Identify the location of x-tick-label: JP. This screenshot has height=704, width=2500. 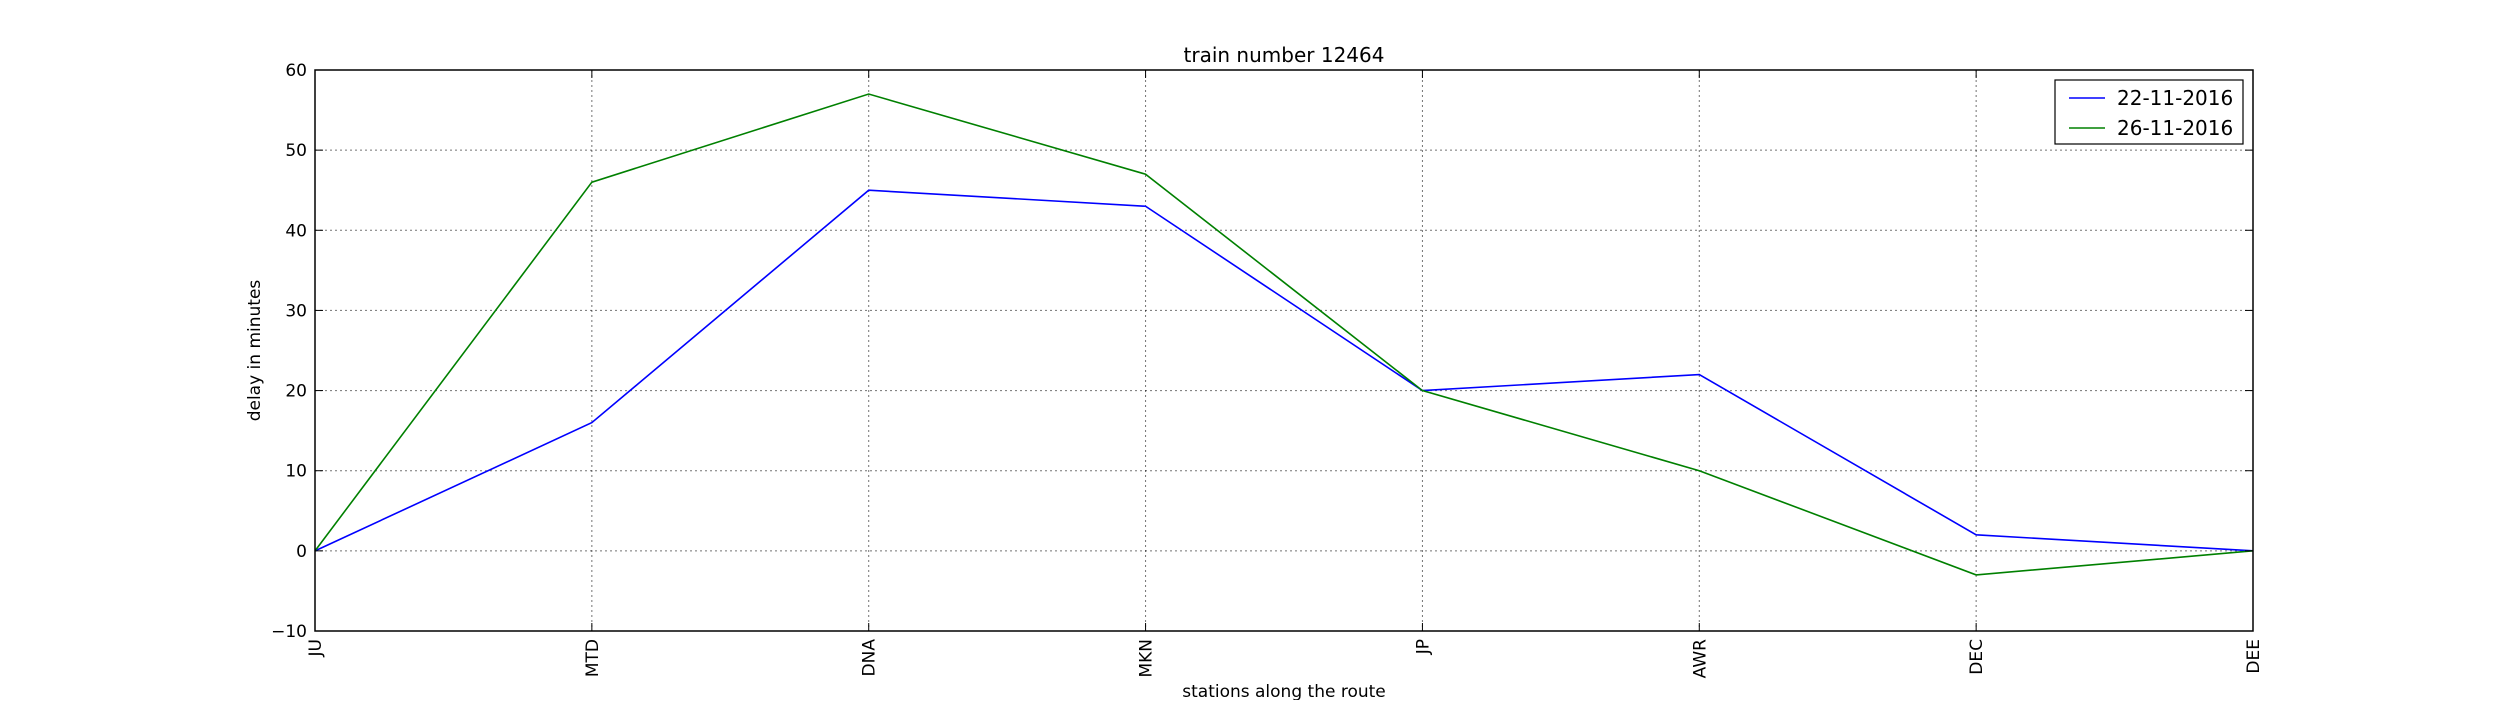
(1423, 647).